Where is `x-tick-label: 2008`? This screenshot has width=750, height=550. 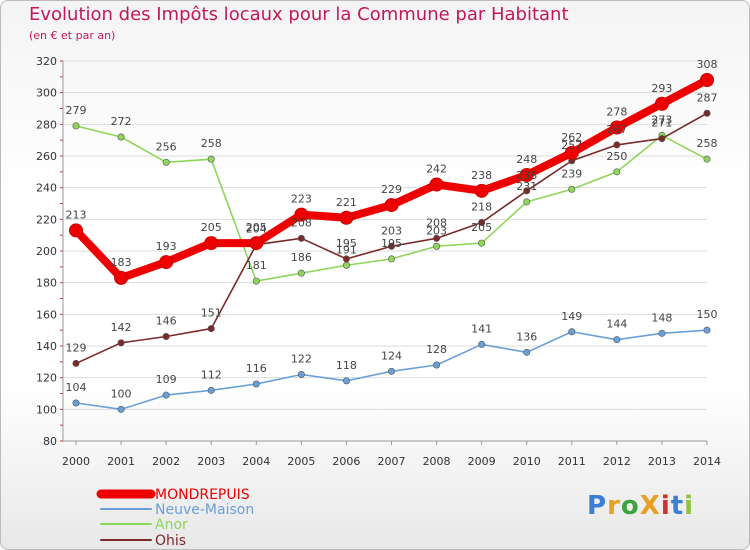 x-tick-label: 2008 is located at coordinates (437, 461).